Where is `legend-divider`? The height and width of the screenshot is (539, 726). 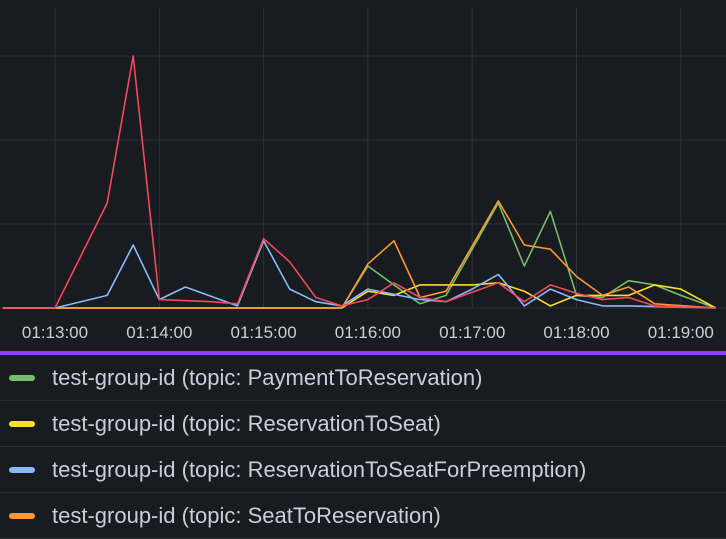
legend-divider is located at coordinates (363, 353).